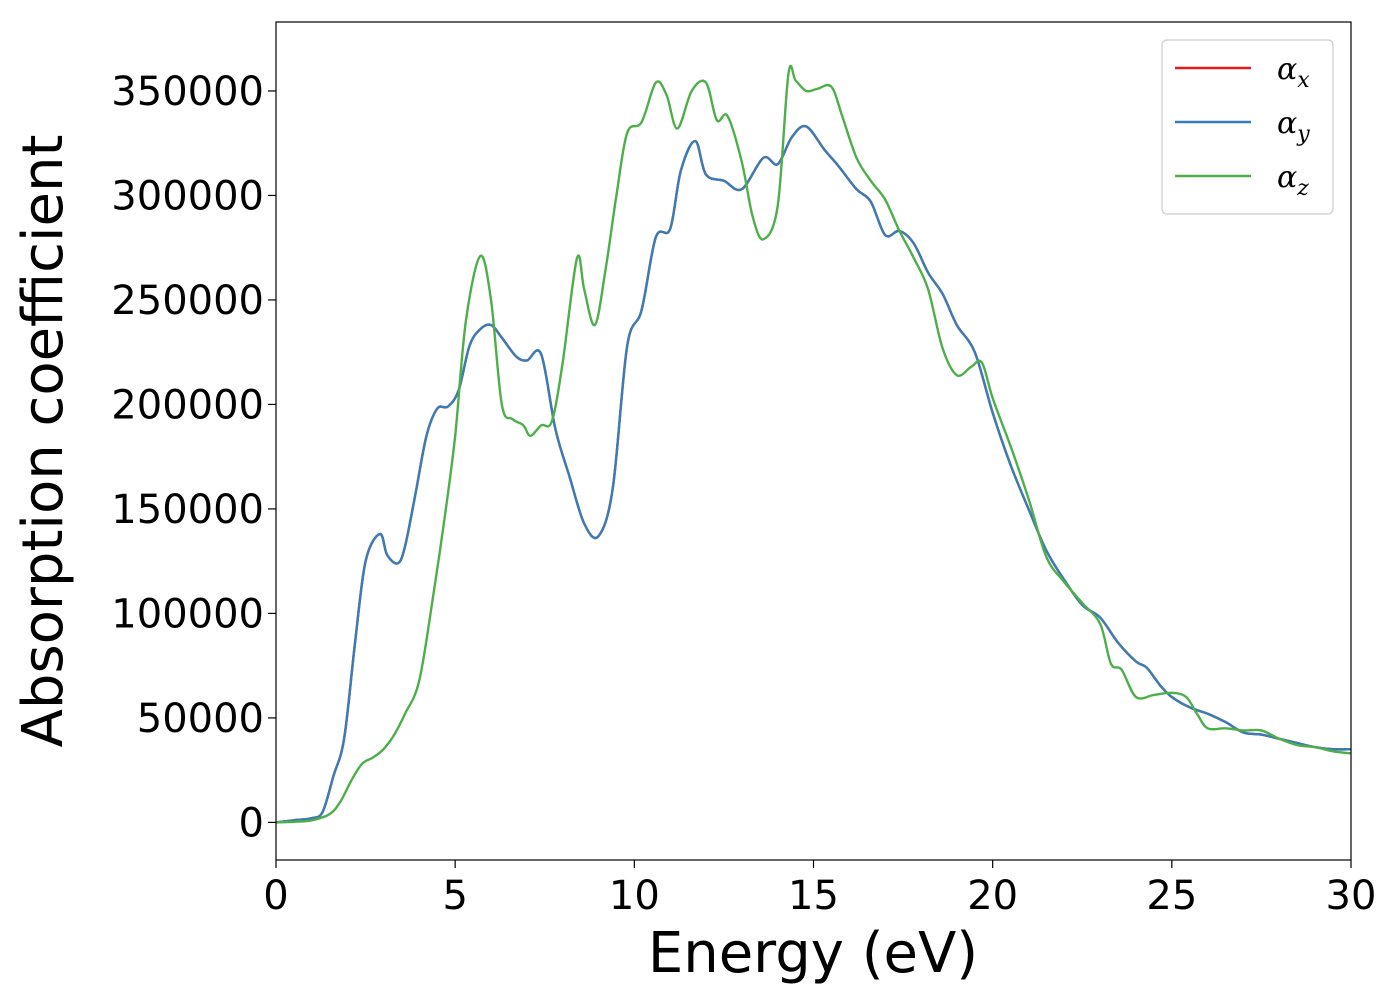  What do you see at coordinates (1351, 896) in the screenshot?
I see `x-tick-label: 30` at bounding box center [1351, 896].